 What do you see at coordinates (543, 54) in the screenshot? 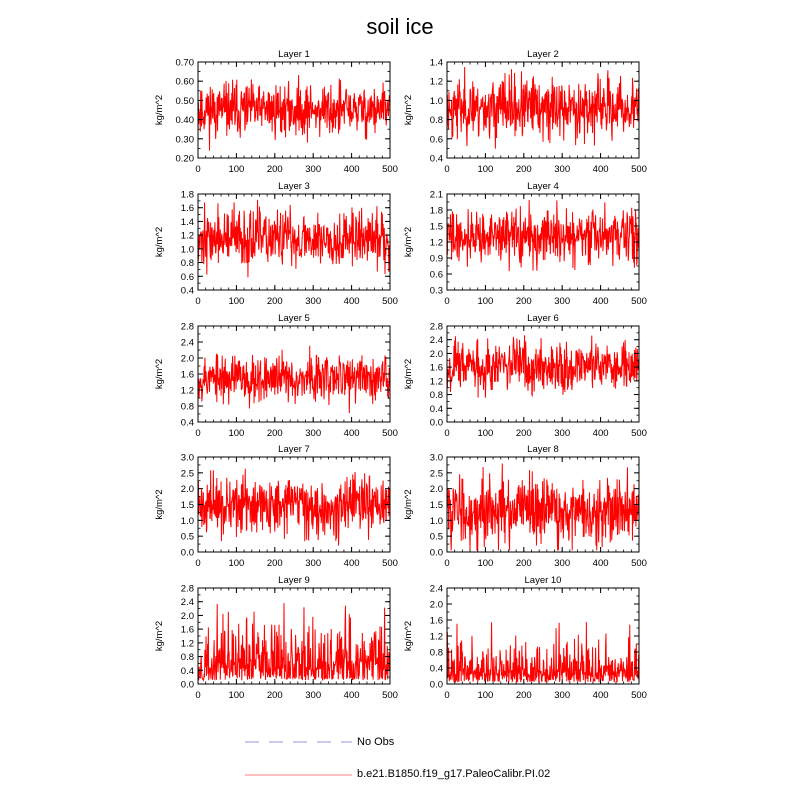
I see `panel-title: Layer 2` at bounding box center [543, 54].